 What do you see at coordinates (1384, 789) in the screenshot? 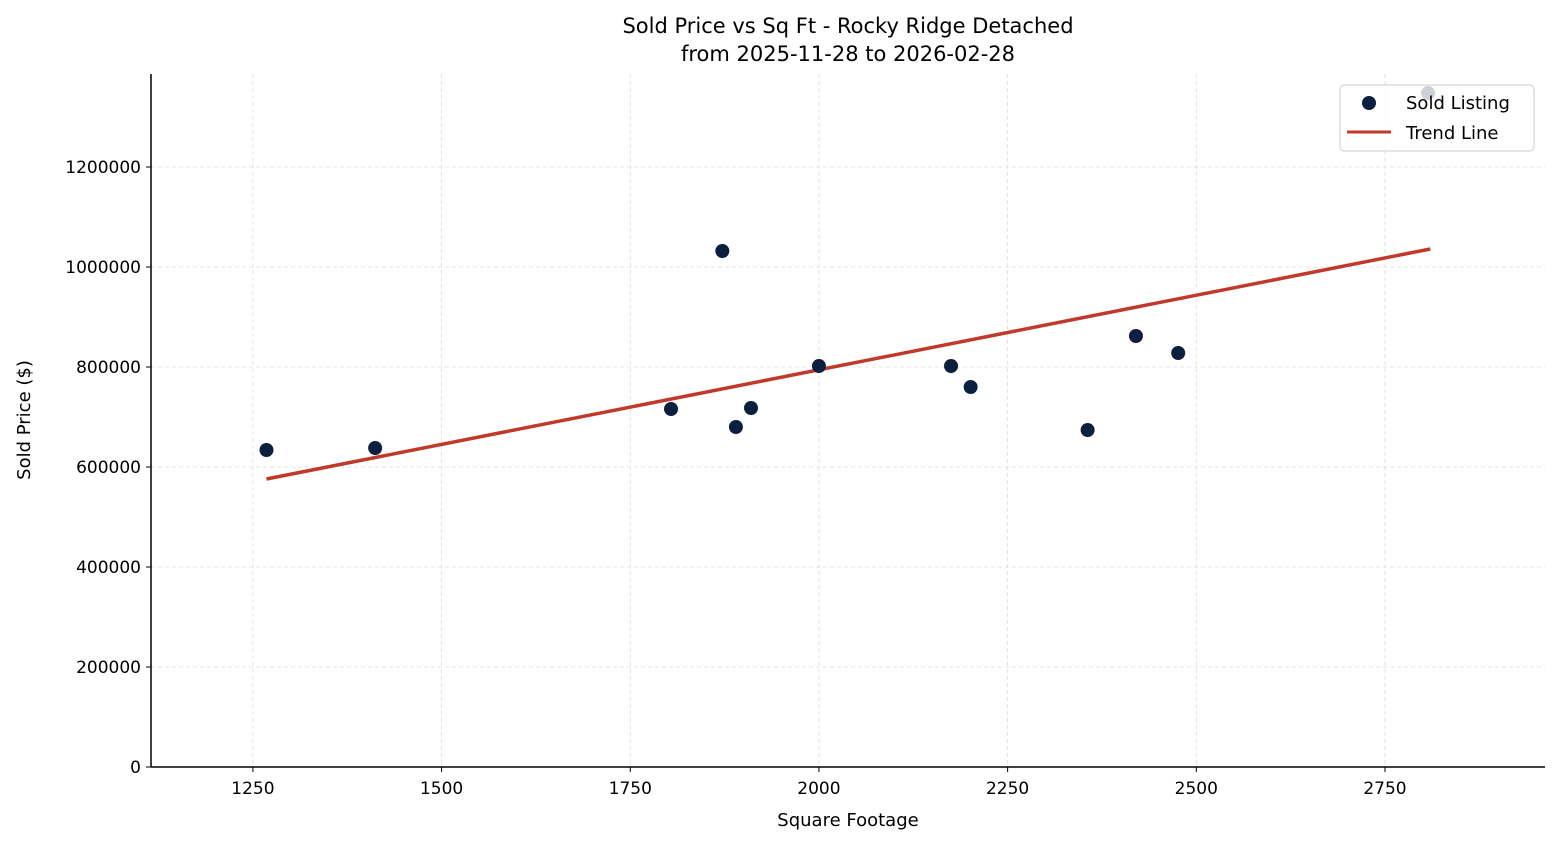
I see `x-tick-label: 2750` at bounding box center [1384, 789].